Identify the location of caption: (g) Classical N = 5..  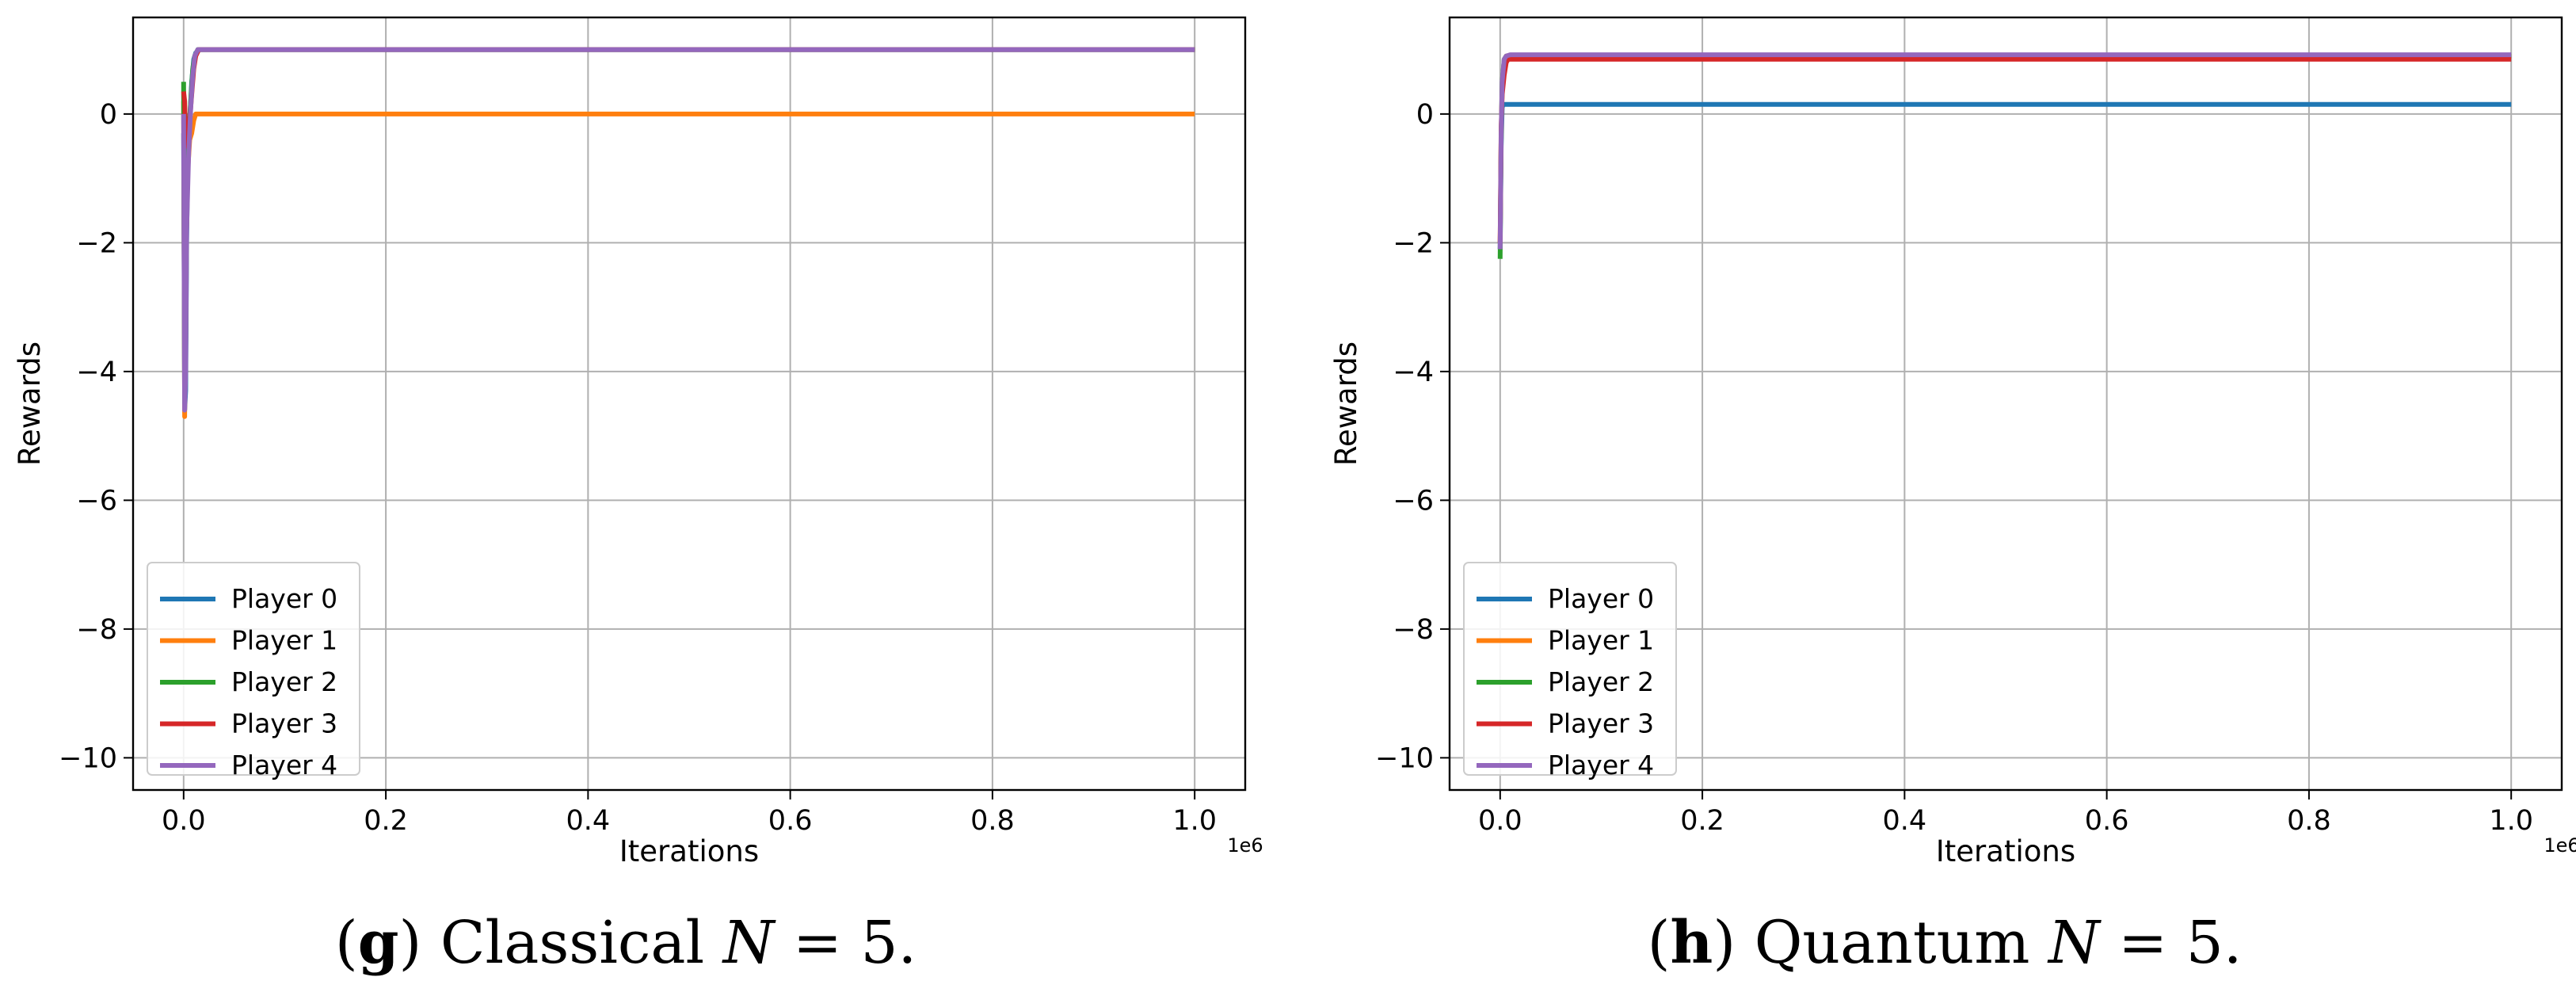
(626, 943).